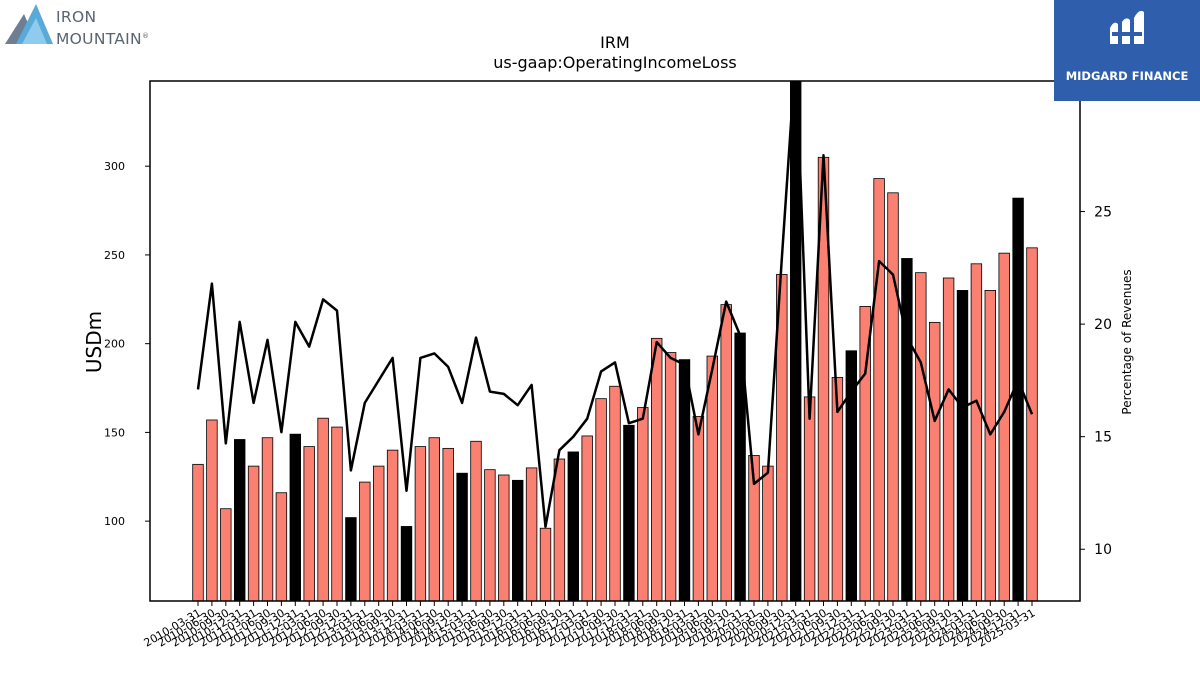  Describe the element at coordinates (29, 24) in the screenshot. I see `mountain-icon` at that location.